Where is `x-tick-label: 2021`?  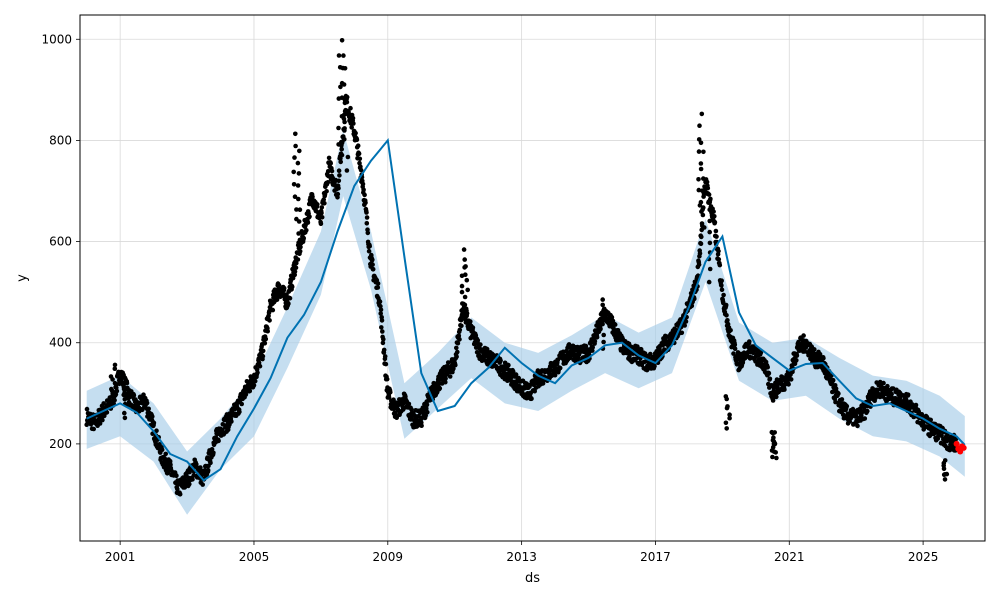 x-tick-label: 2021 is located at coordinates (789, 557).